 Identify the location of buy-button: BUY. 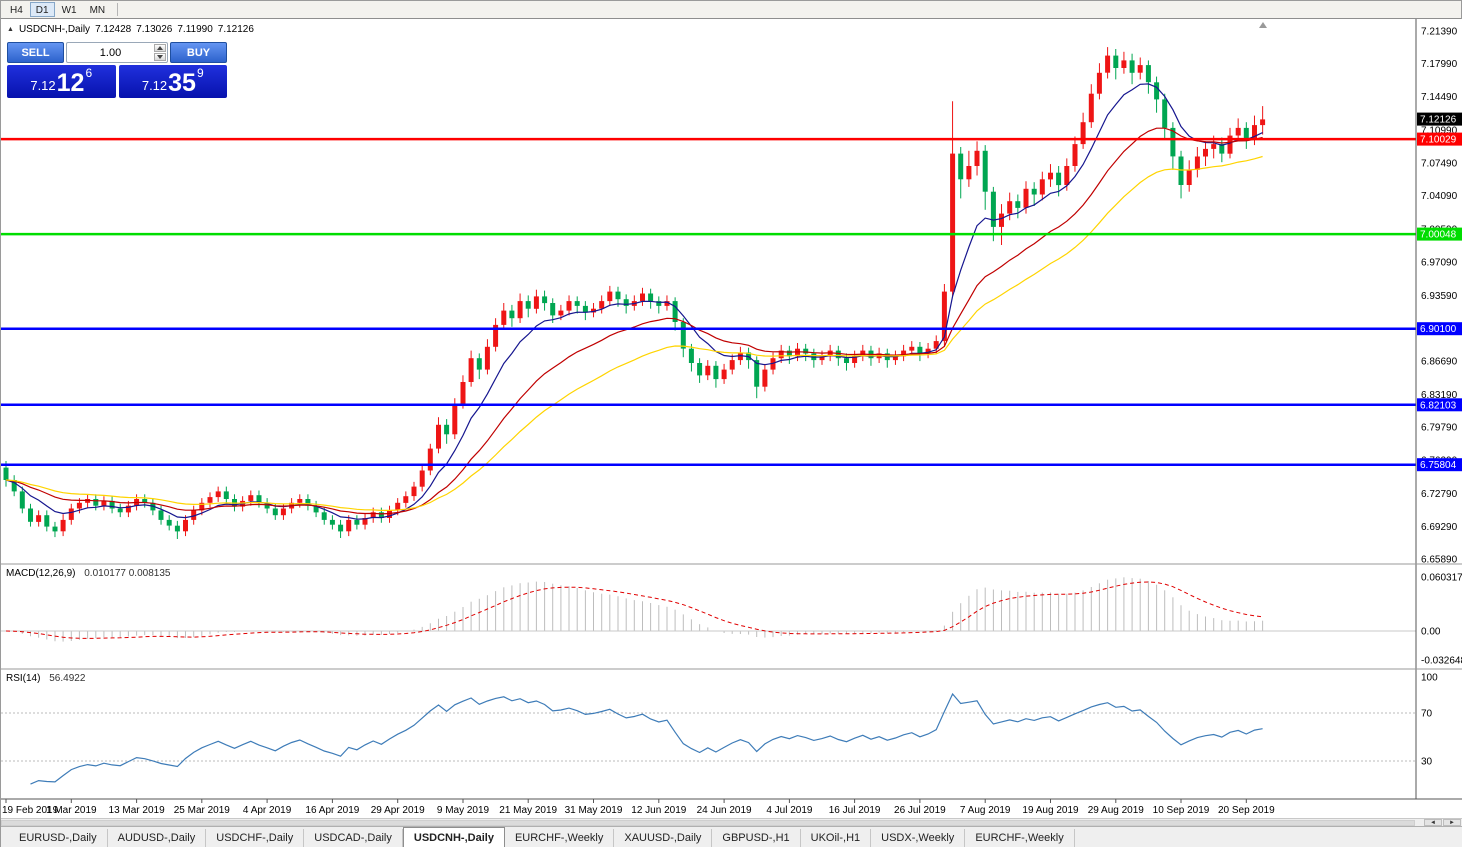
(198, 52).